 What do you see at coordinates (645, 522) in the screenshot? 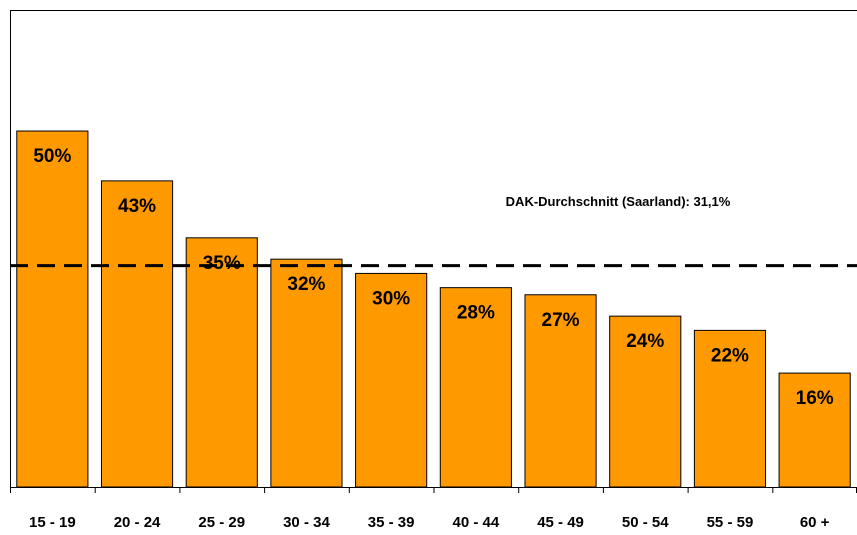
I see `x-tick-label: 50 - 54` at bounding box center [645, 522].